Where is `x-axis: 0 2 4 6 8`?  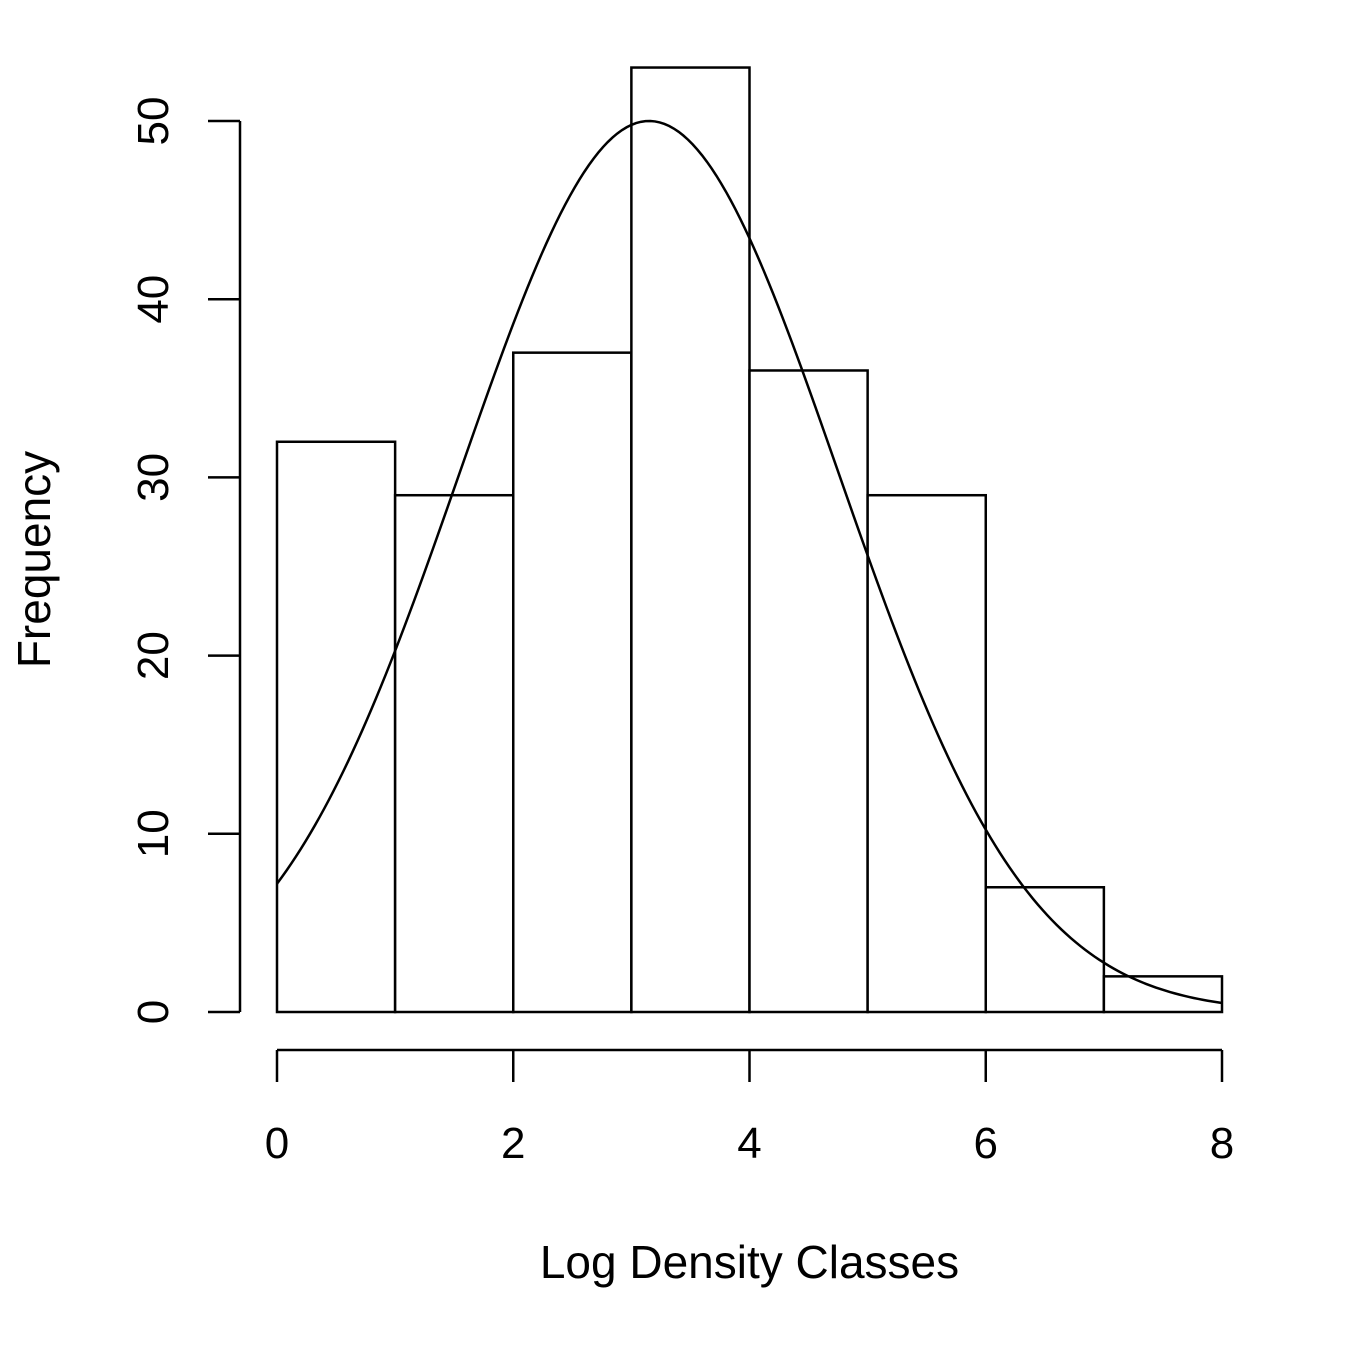
x-axis: 0 2 4 6 8 is located at coordinates (749, 1108).